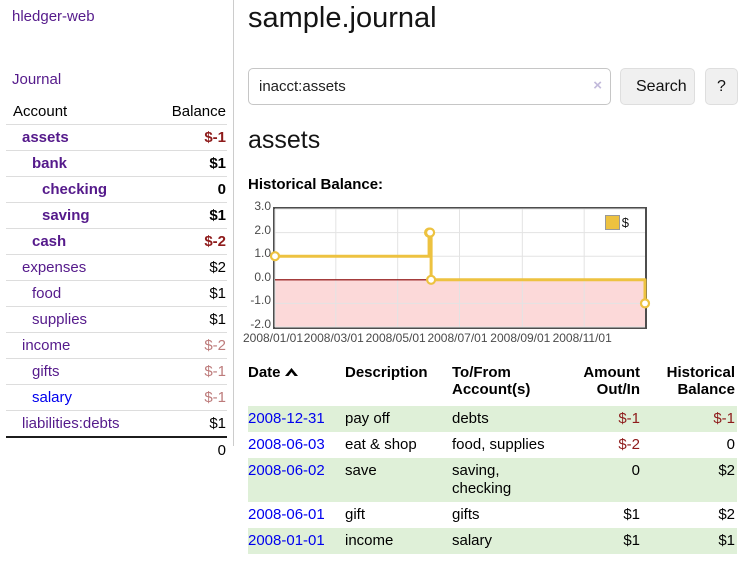 Image resolution: width=742 pixels, height=582 pixels. I want to click on register-col-accounts: To/From Account(s), so click(491, 381).